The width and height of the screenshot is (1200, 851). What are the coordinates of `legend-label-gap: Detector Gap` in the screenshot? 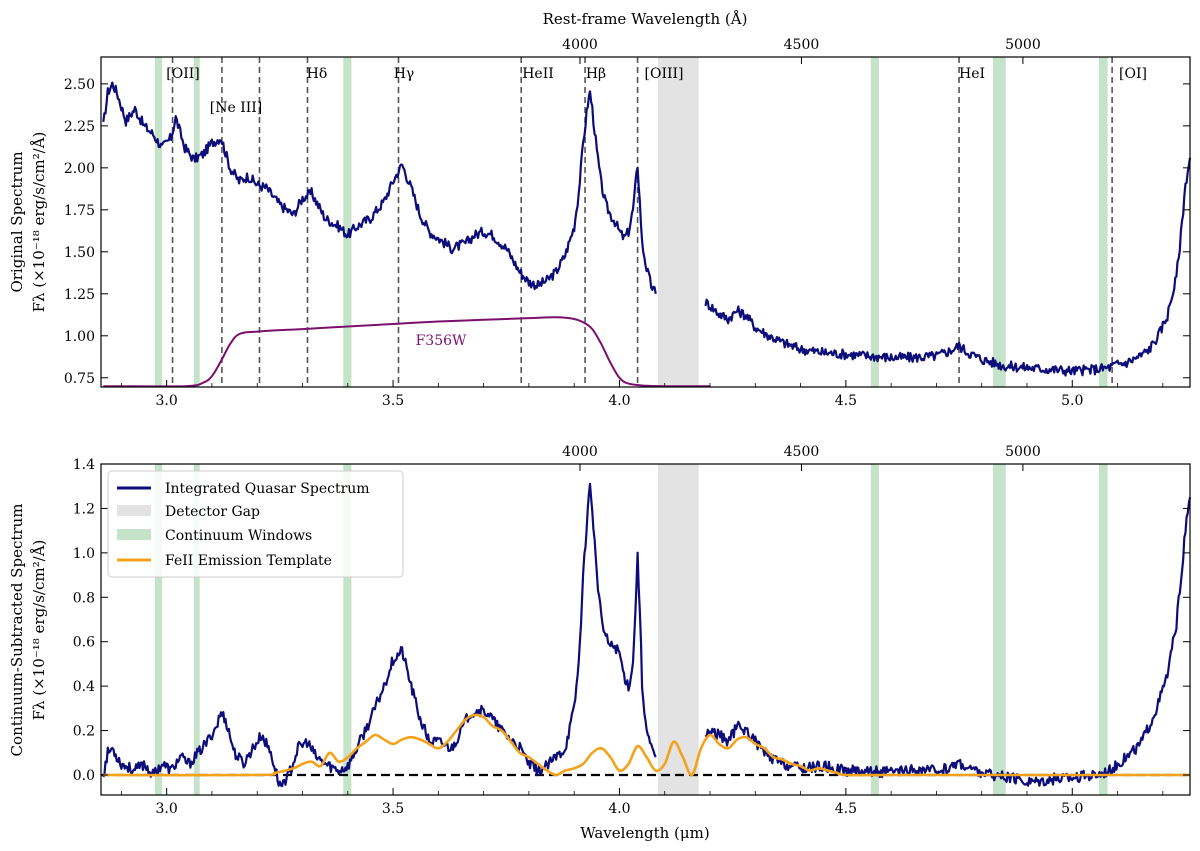 It's located at (212, 512).